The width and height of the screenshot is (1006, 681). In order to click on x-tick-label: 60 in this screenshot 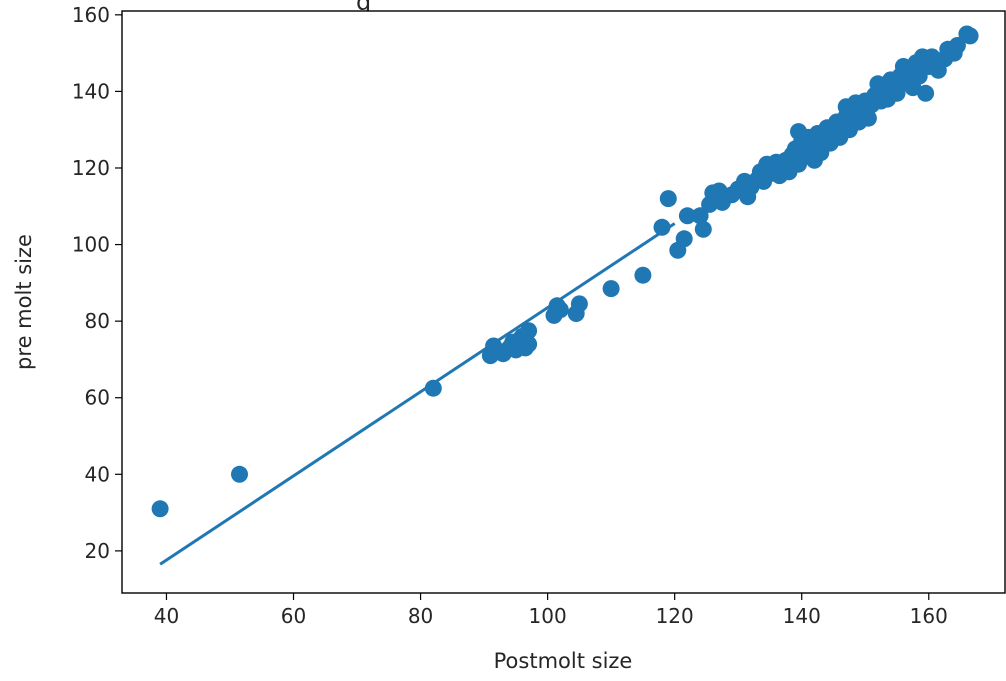, I will do `click(293, 616)`.